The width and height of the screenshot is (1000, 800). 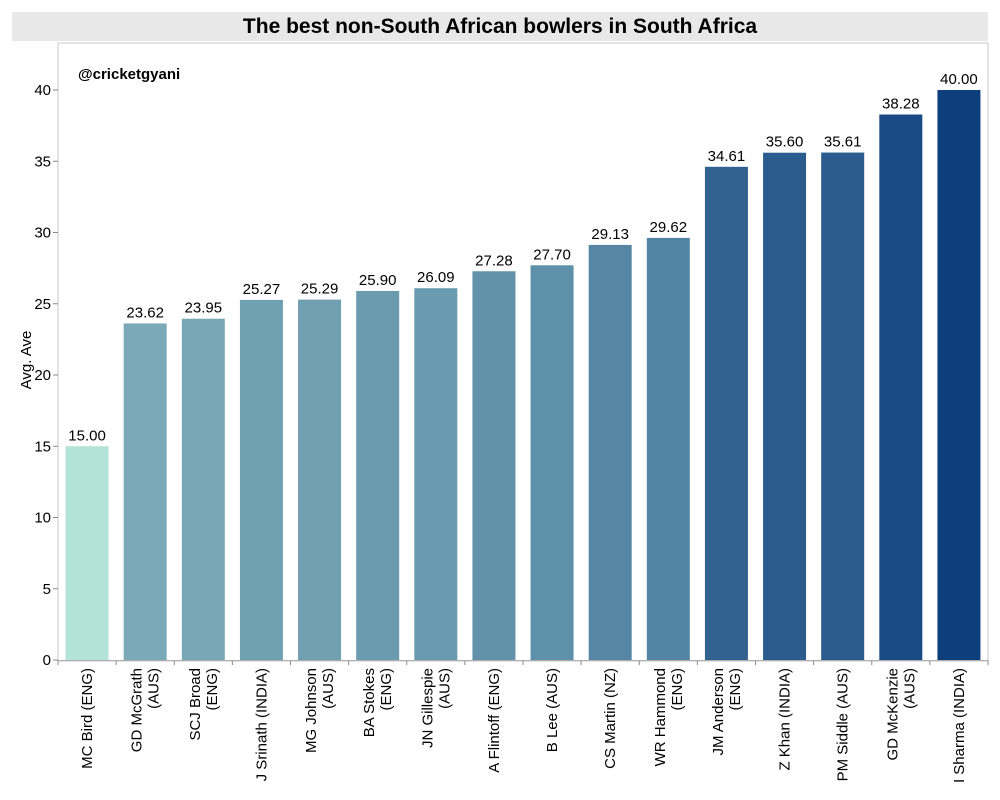 What do you see at coordinates (610, 234) in the screenshot?
I see `bar-value-label: 29.13` at bounding box center [610, 234].